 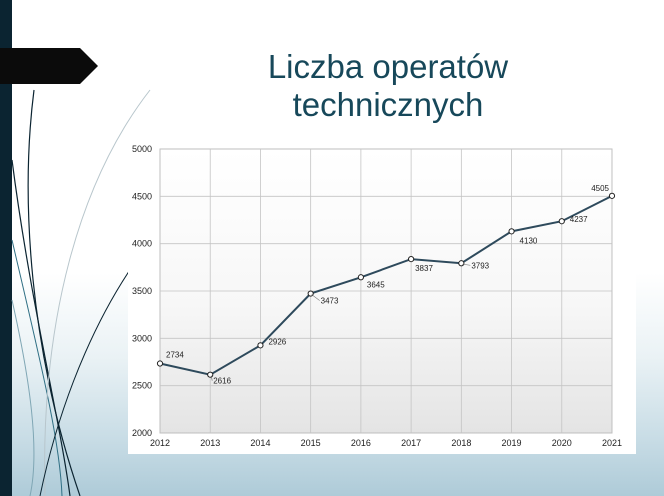 What do you see at coordinates (142, 386) in the screenshot?
I see `y-tick-label: 2500` at bounding box center [142, 386].